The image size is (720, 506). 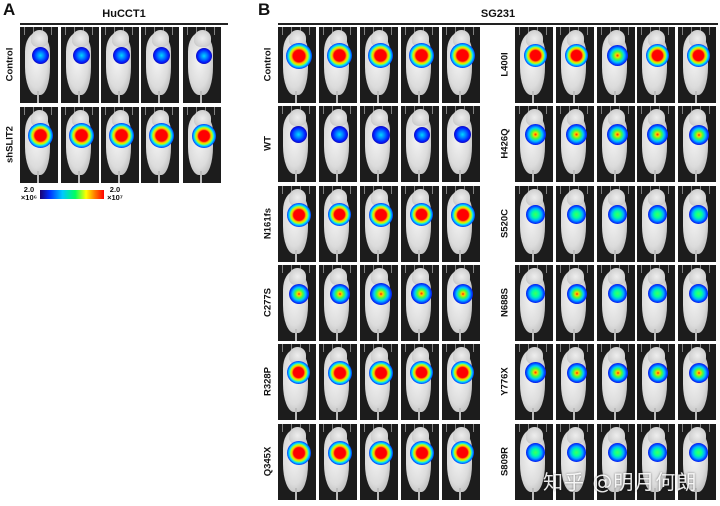 I want to click on panel-a-title: HuCCT1, so click(x=124, y=14).